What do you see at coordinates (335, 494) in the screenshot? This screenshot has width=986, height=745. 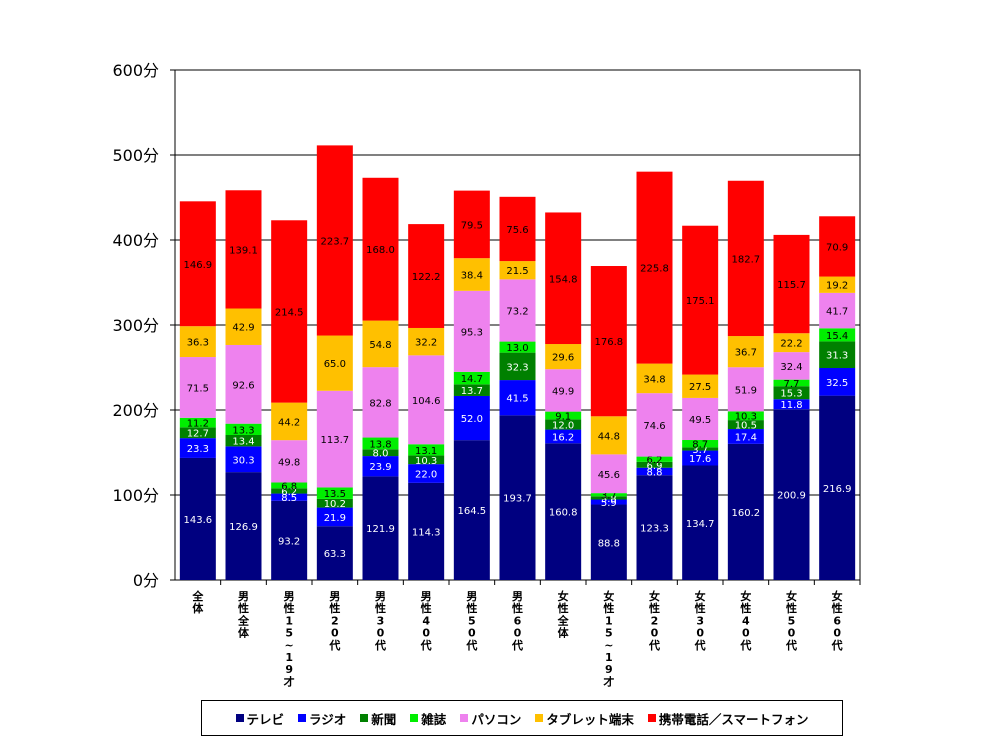 I see `data-label: 13.5` at bounding box center [335, 494].